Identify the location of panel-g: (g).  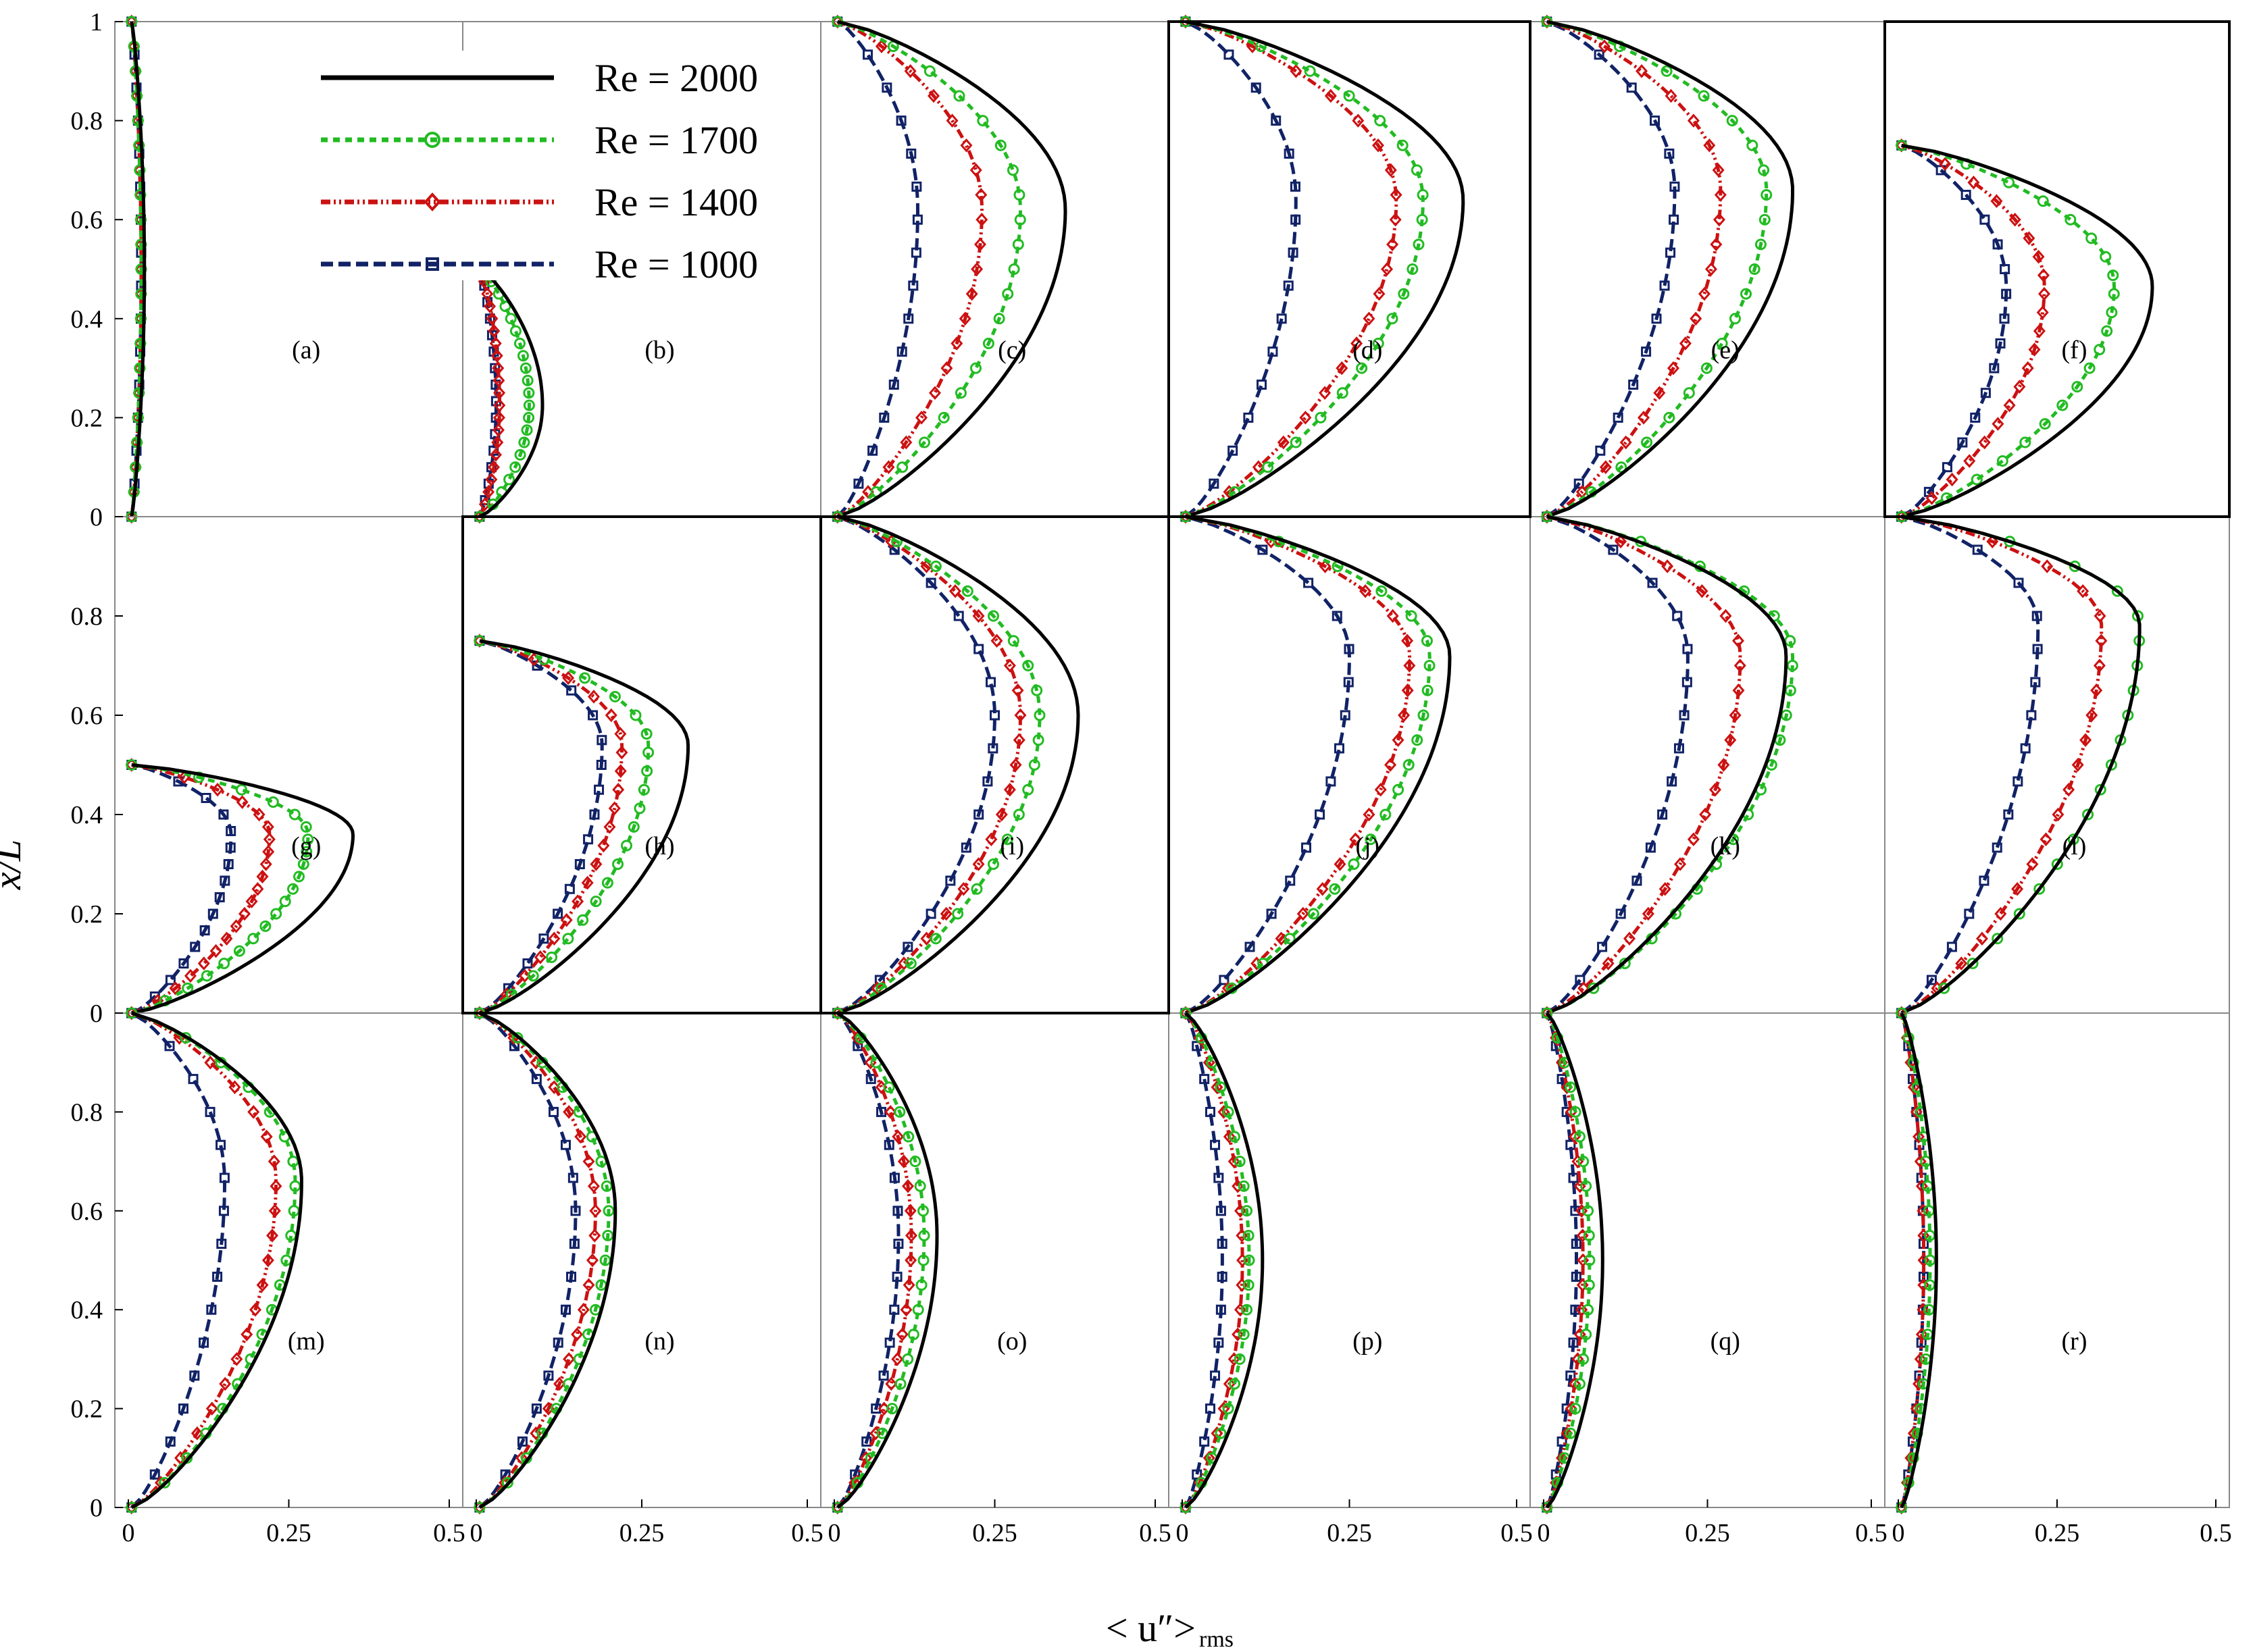
(288, 769).